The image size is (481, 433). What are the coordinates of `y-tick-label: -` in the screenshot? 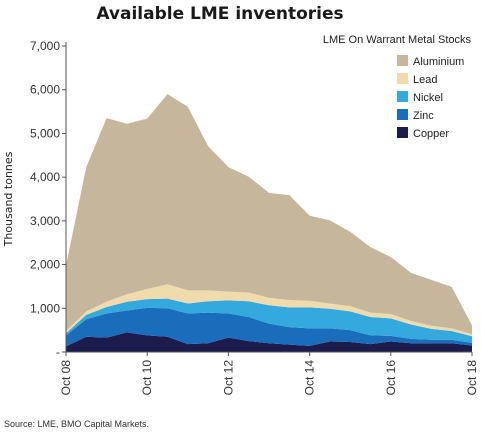 It's located at (58, 352).